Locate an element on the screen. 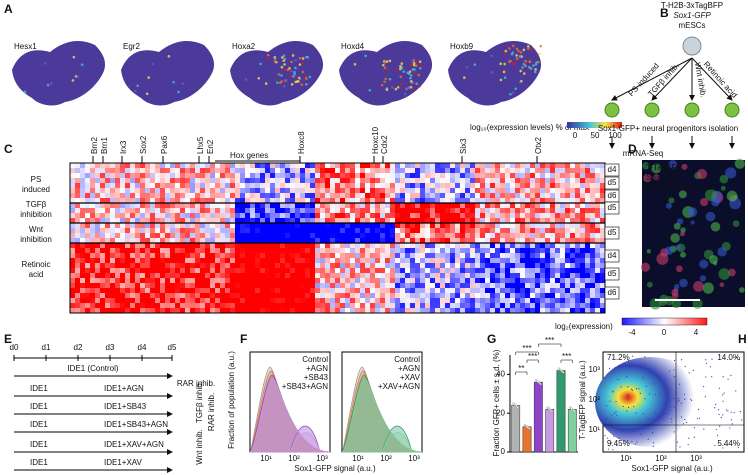 The image size is (748, 475). day: d5 is located at coordinates (612, 182).